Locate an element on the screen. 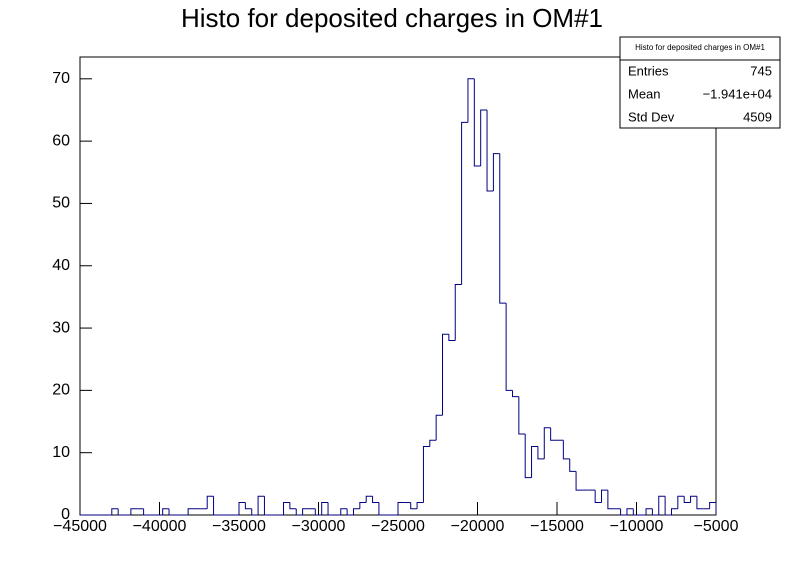  y-tick-label: 60 is located at coordinates (61, 140).